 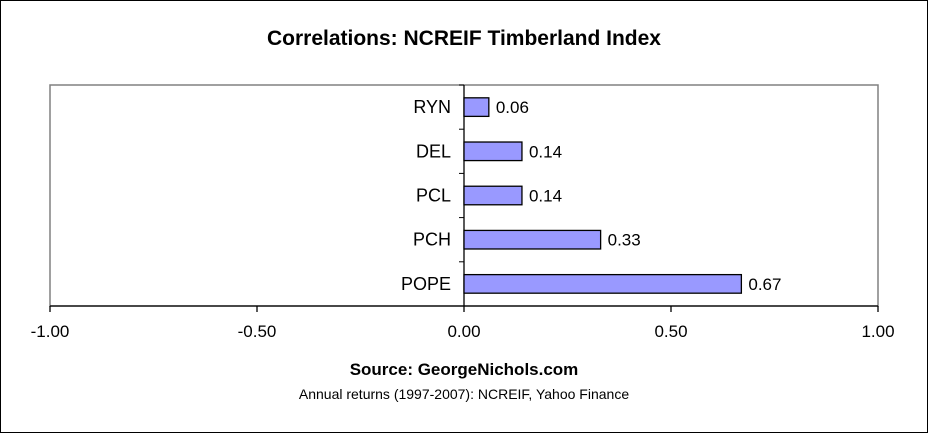 I want to click on bar-ryn, so click(x=476, y=107).